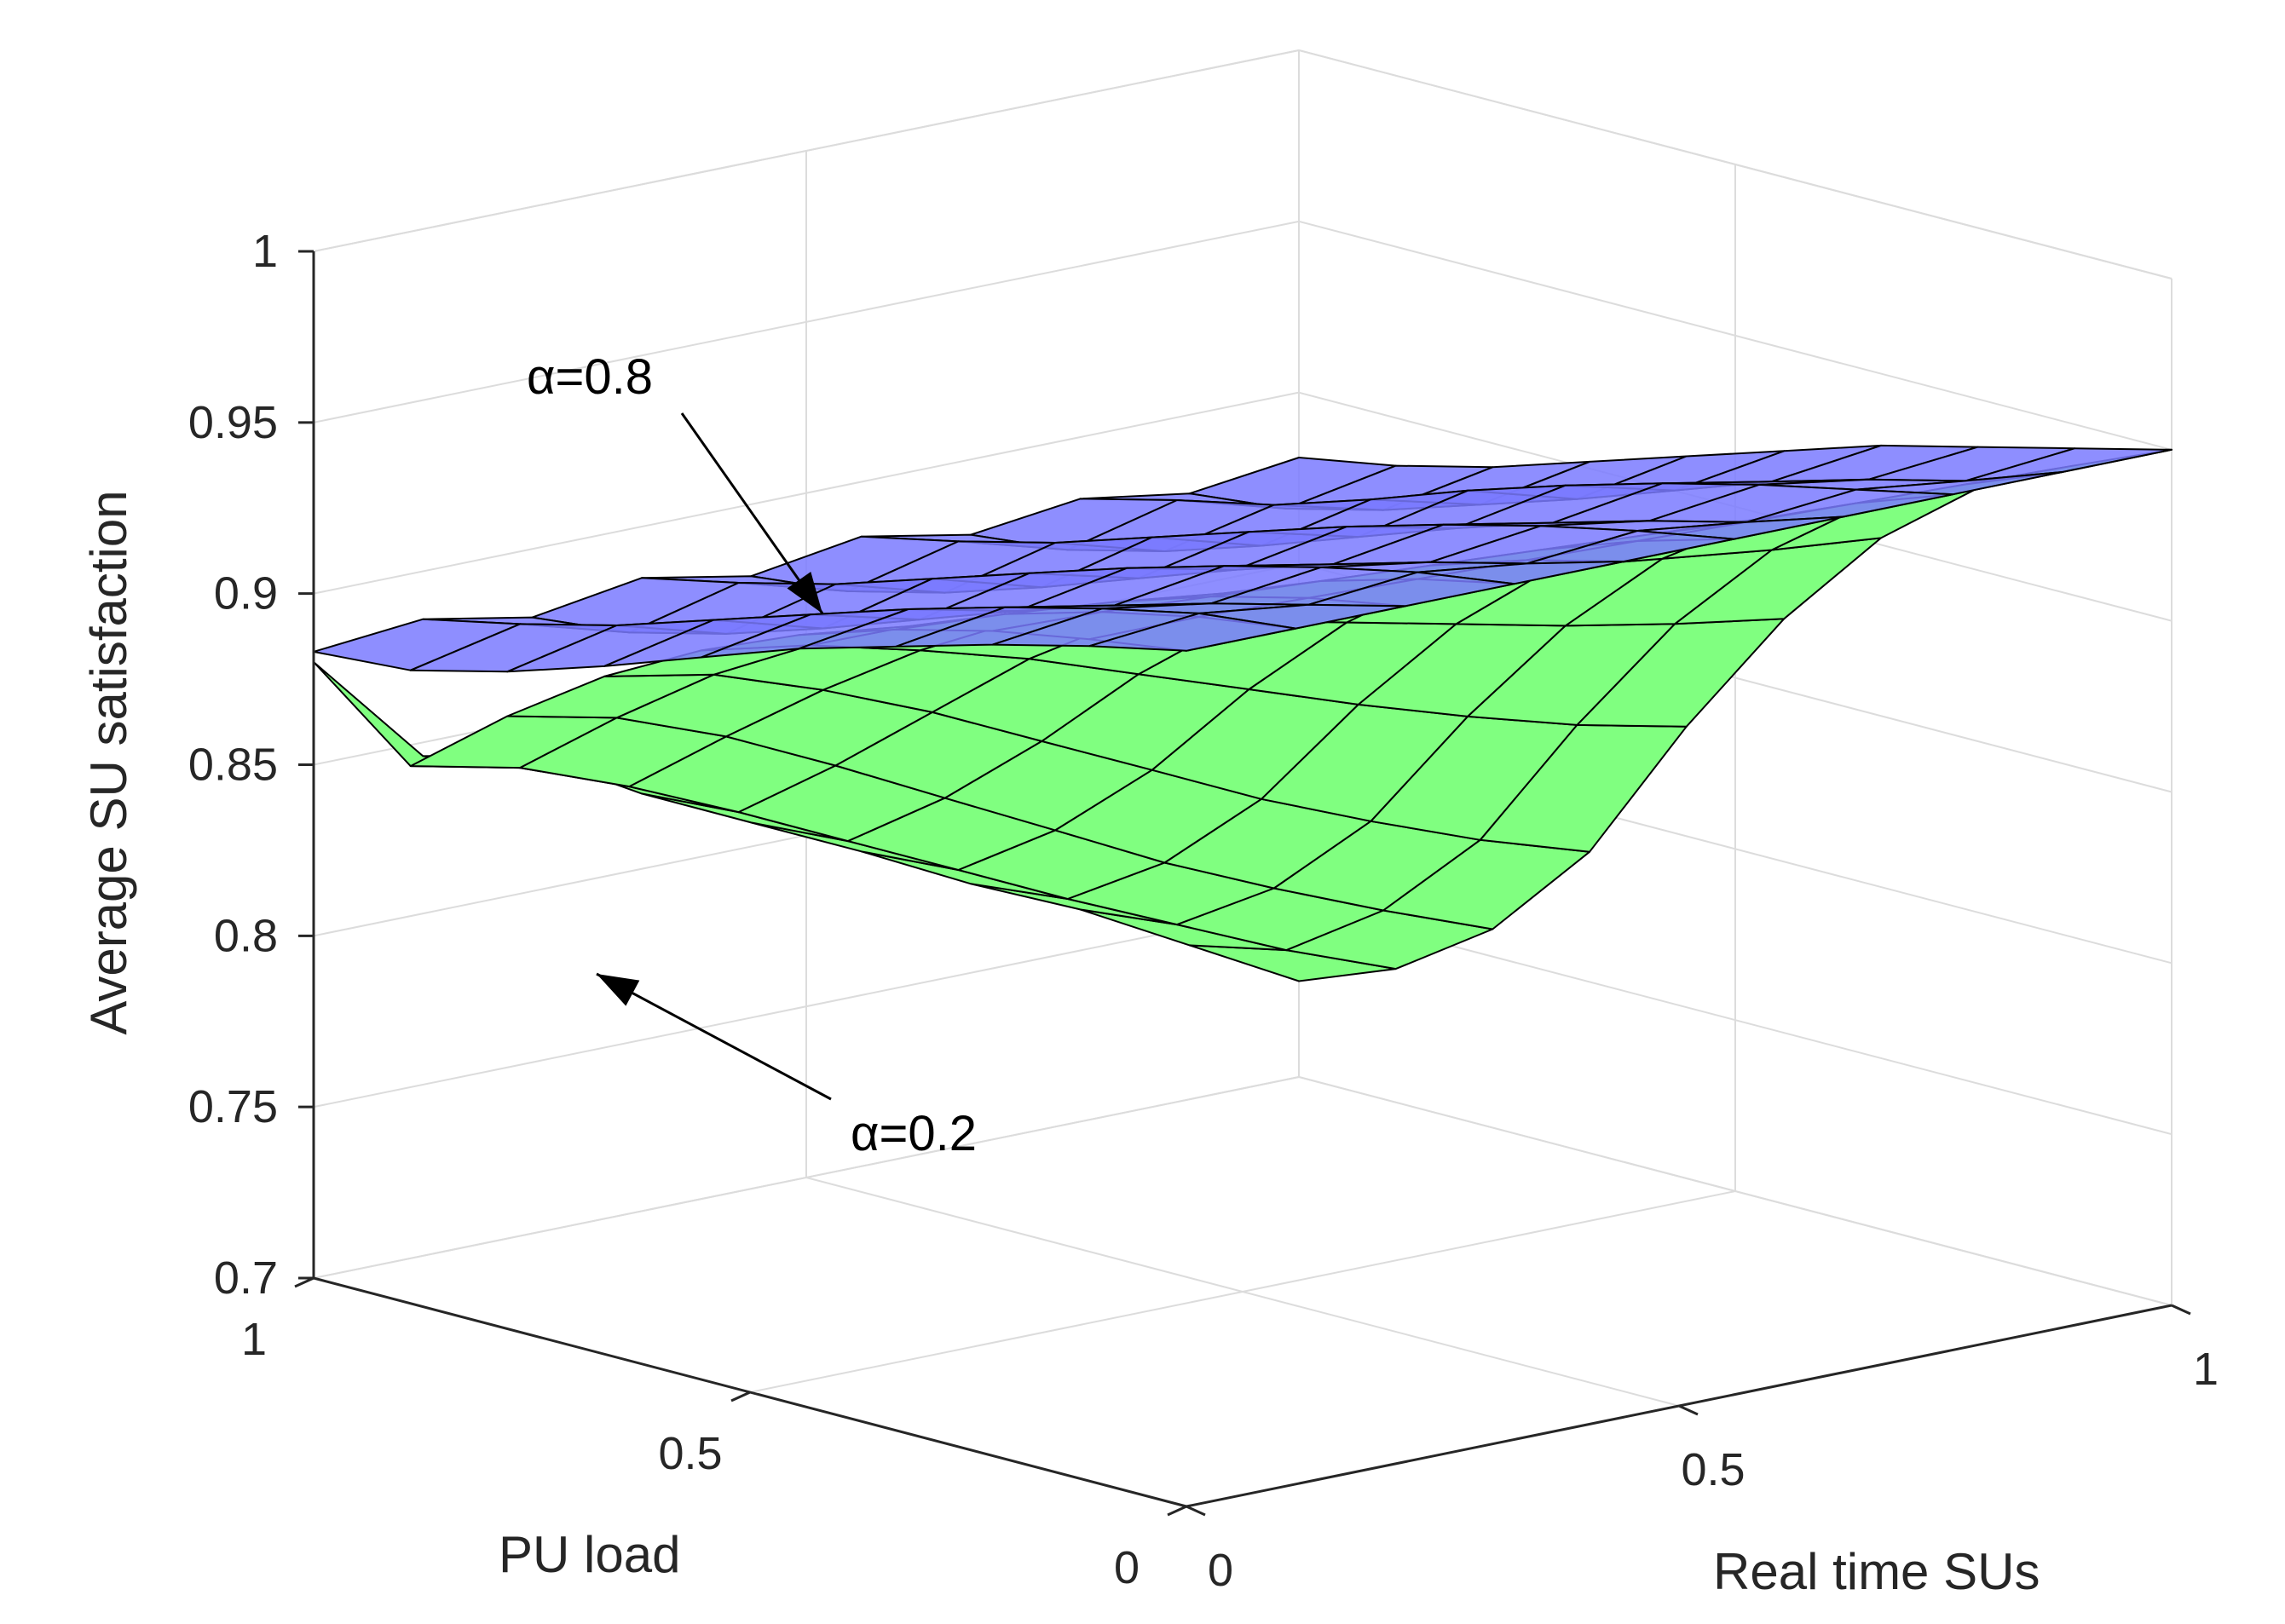  I want to click on y-tick-label: 1, so click(254, 1339).